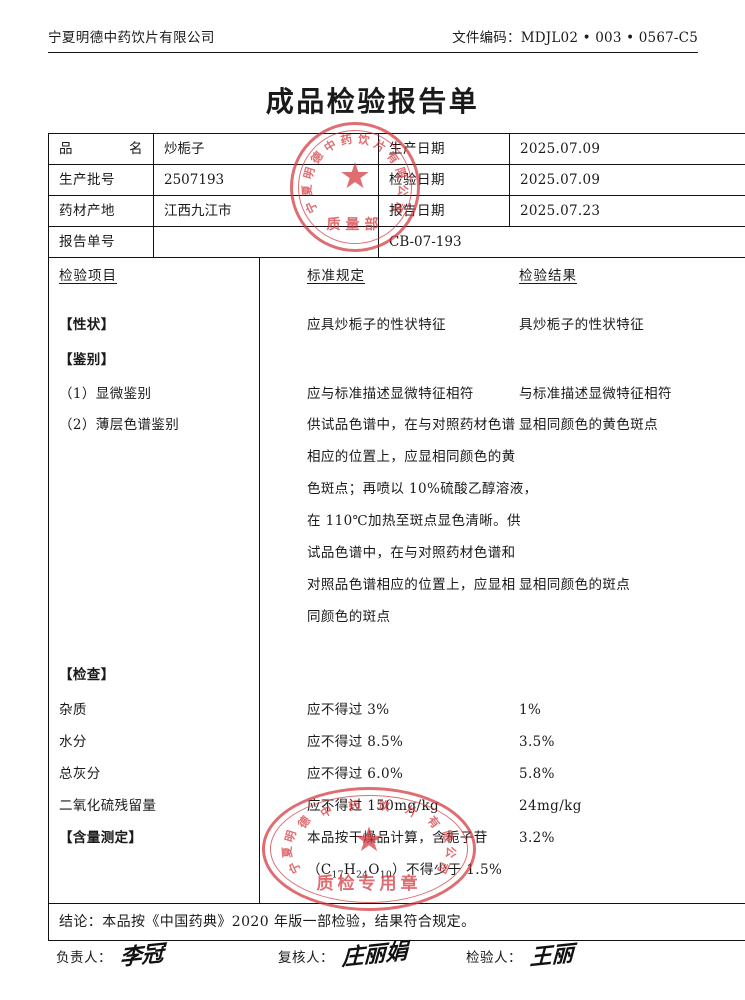  I want to click on assay-formula-sub-1: 17, so click(337, 875).